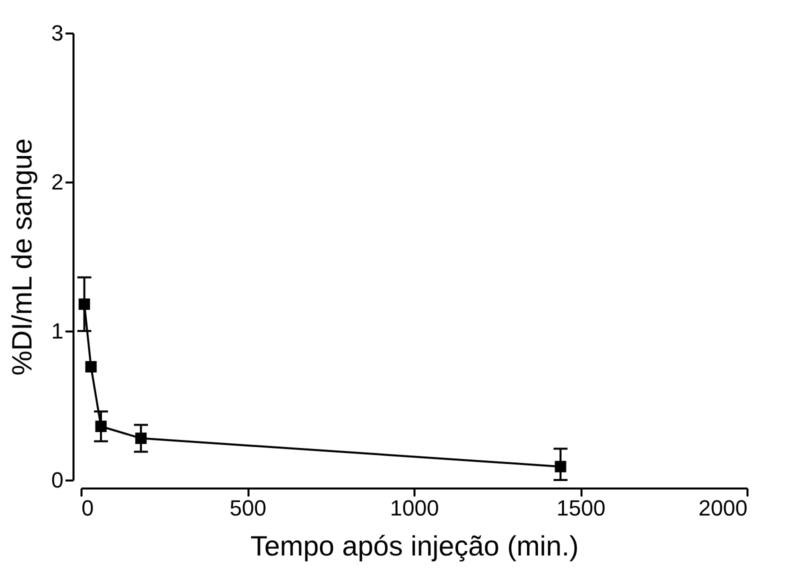 This screenshot has width=800, height=581. What do you see at coordinates (88, 508) in the screenshot?
I see `x-tick-label: 0` at bounding box center [88, 508].